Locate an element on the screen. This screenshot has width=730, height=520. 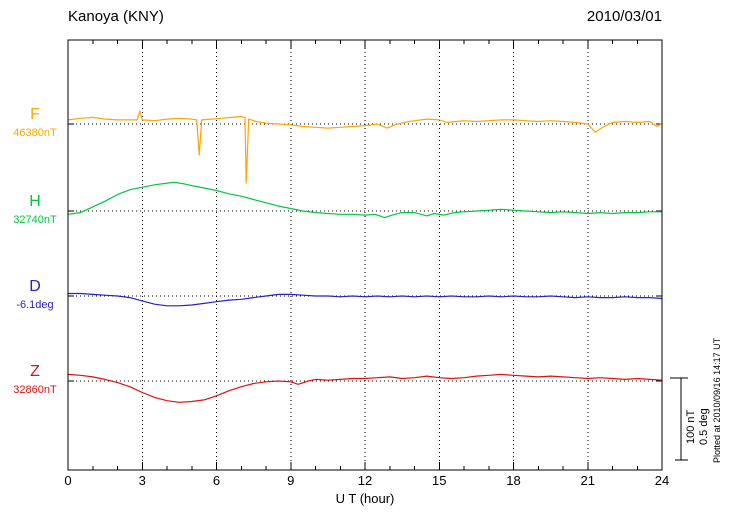
plotted-at-note: Plotted at 2010/09/16 14:17 UT is located at coordinates (717, 400).